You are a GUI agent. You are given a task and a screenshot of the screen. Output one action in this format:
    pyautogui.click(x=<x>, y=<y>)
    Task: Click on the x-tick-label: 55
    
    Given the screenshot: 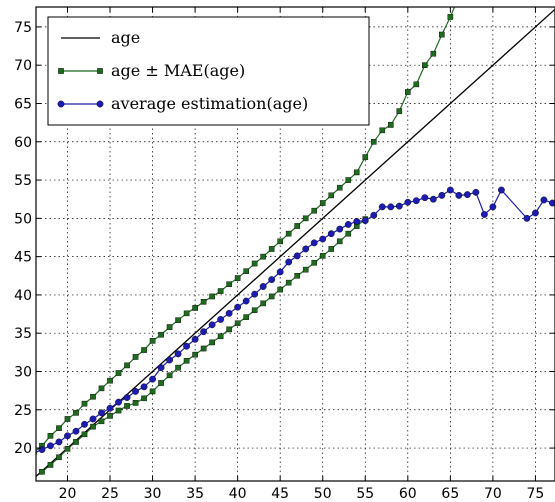 What is the action you would take?
    pyautogui.click(x=365, y=494)
    